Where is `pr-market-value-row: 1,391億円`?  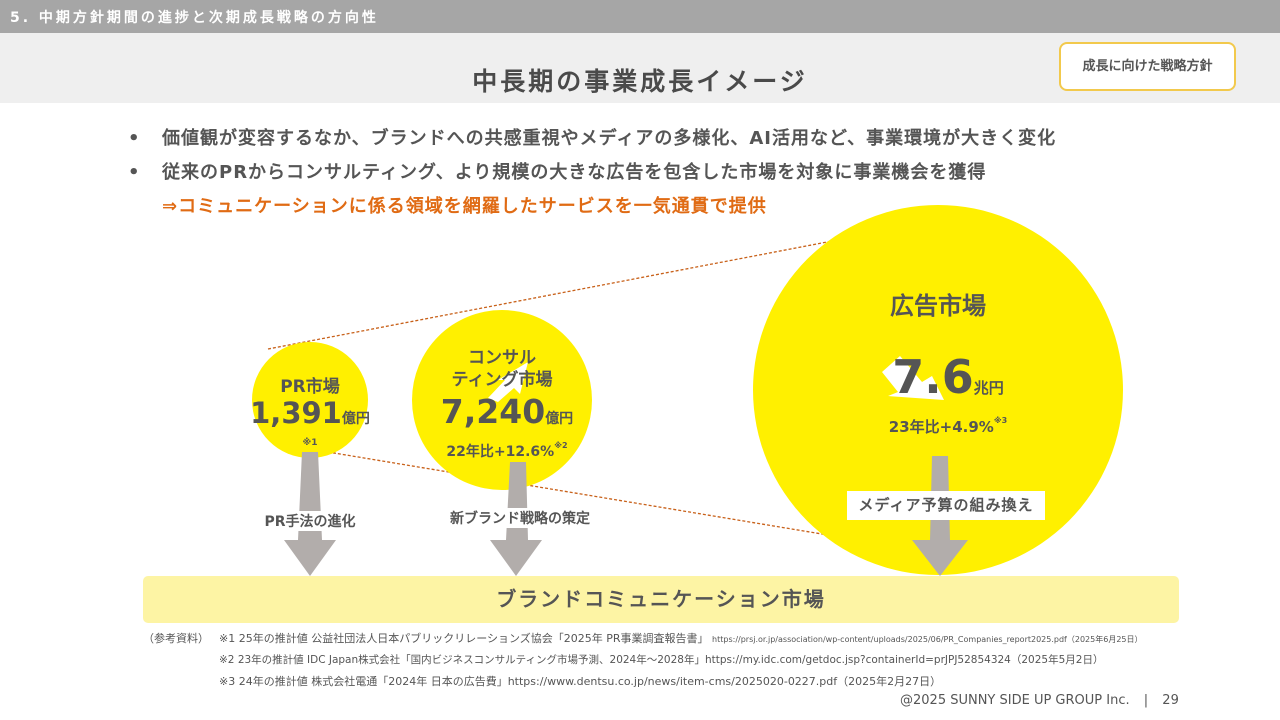 pr-market-value-row: 1,391億円 is located at coordinates (310, 413).